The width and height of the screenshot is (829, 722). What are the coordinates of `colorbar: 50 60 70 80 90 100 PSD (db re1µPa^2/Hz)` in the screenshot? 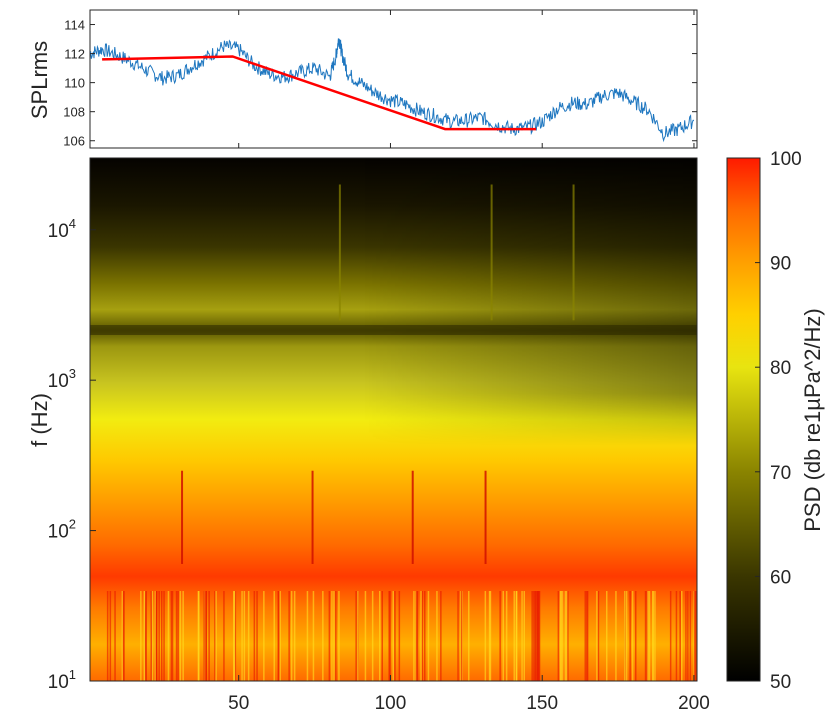 It's located at (775, 421).